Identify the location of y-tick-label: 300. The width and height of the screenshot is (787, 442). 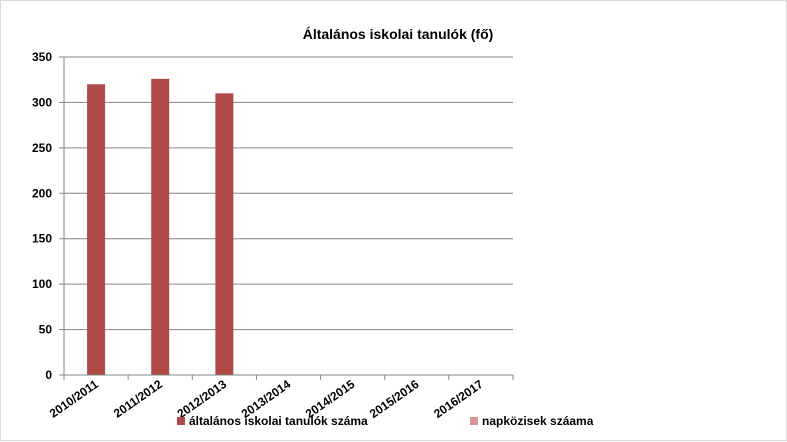
(42, 102).